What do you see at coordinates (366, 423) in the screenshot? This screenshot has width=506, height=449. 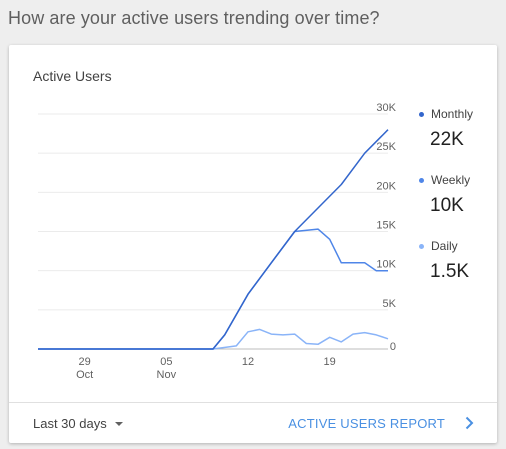 I see `report-link-label: ACTIVE USERS REPORT` at bounding box center [366, 423].